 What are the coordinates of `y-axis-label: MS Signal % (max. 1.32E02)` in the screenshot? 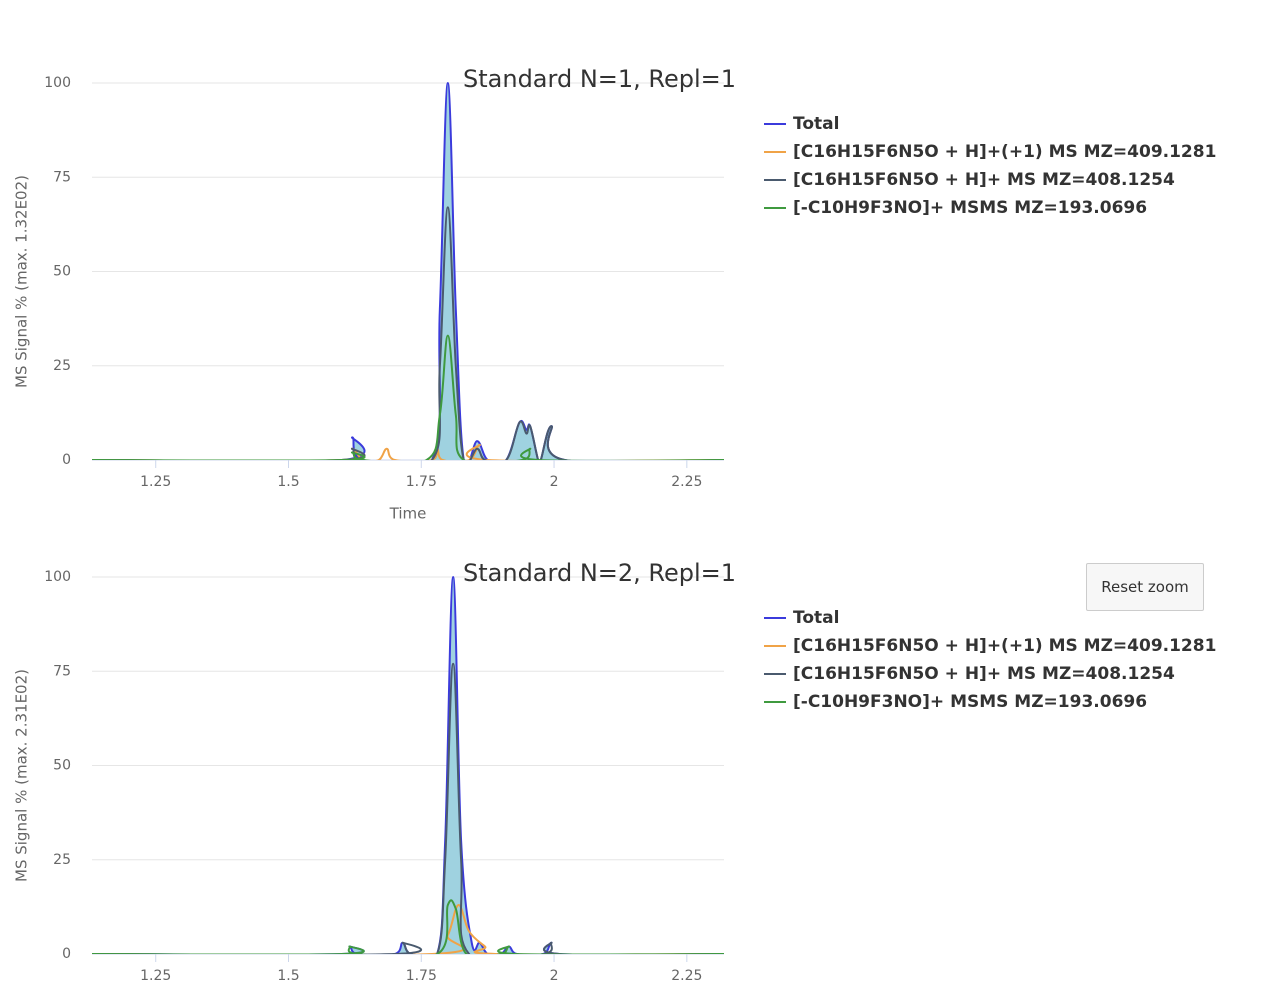 It's located at (22, 281).